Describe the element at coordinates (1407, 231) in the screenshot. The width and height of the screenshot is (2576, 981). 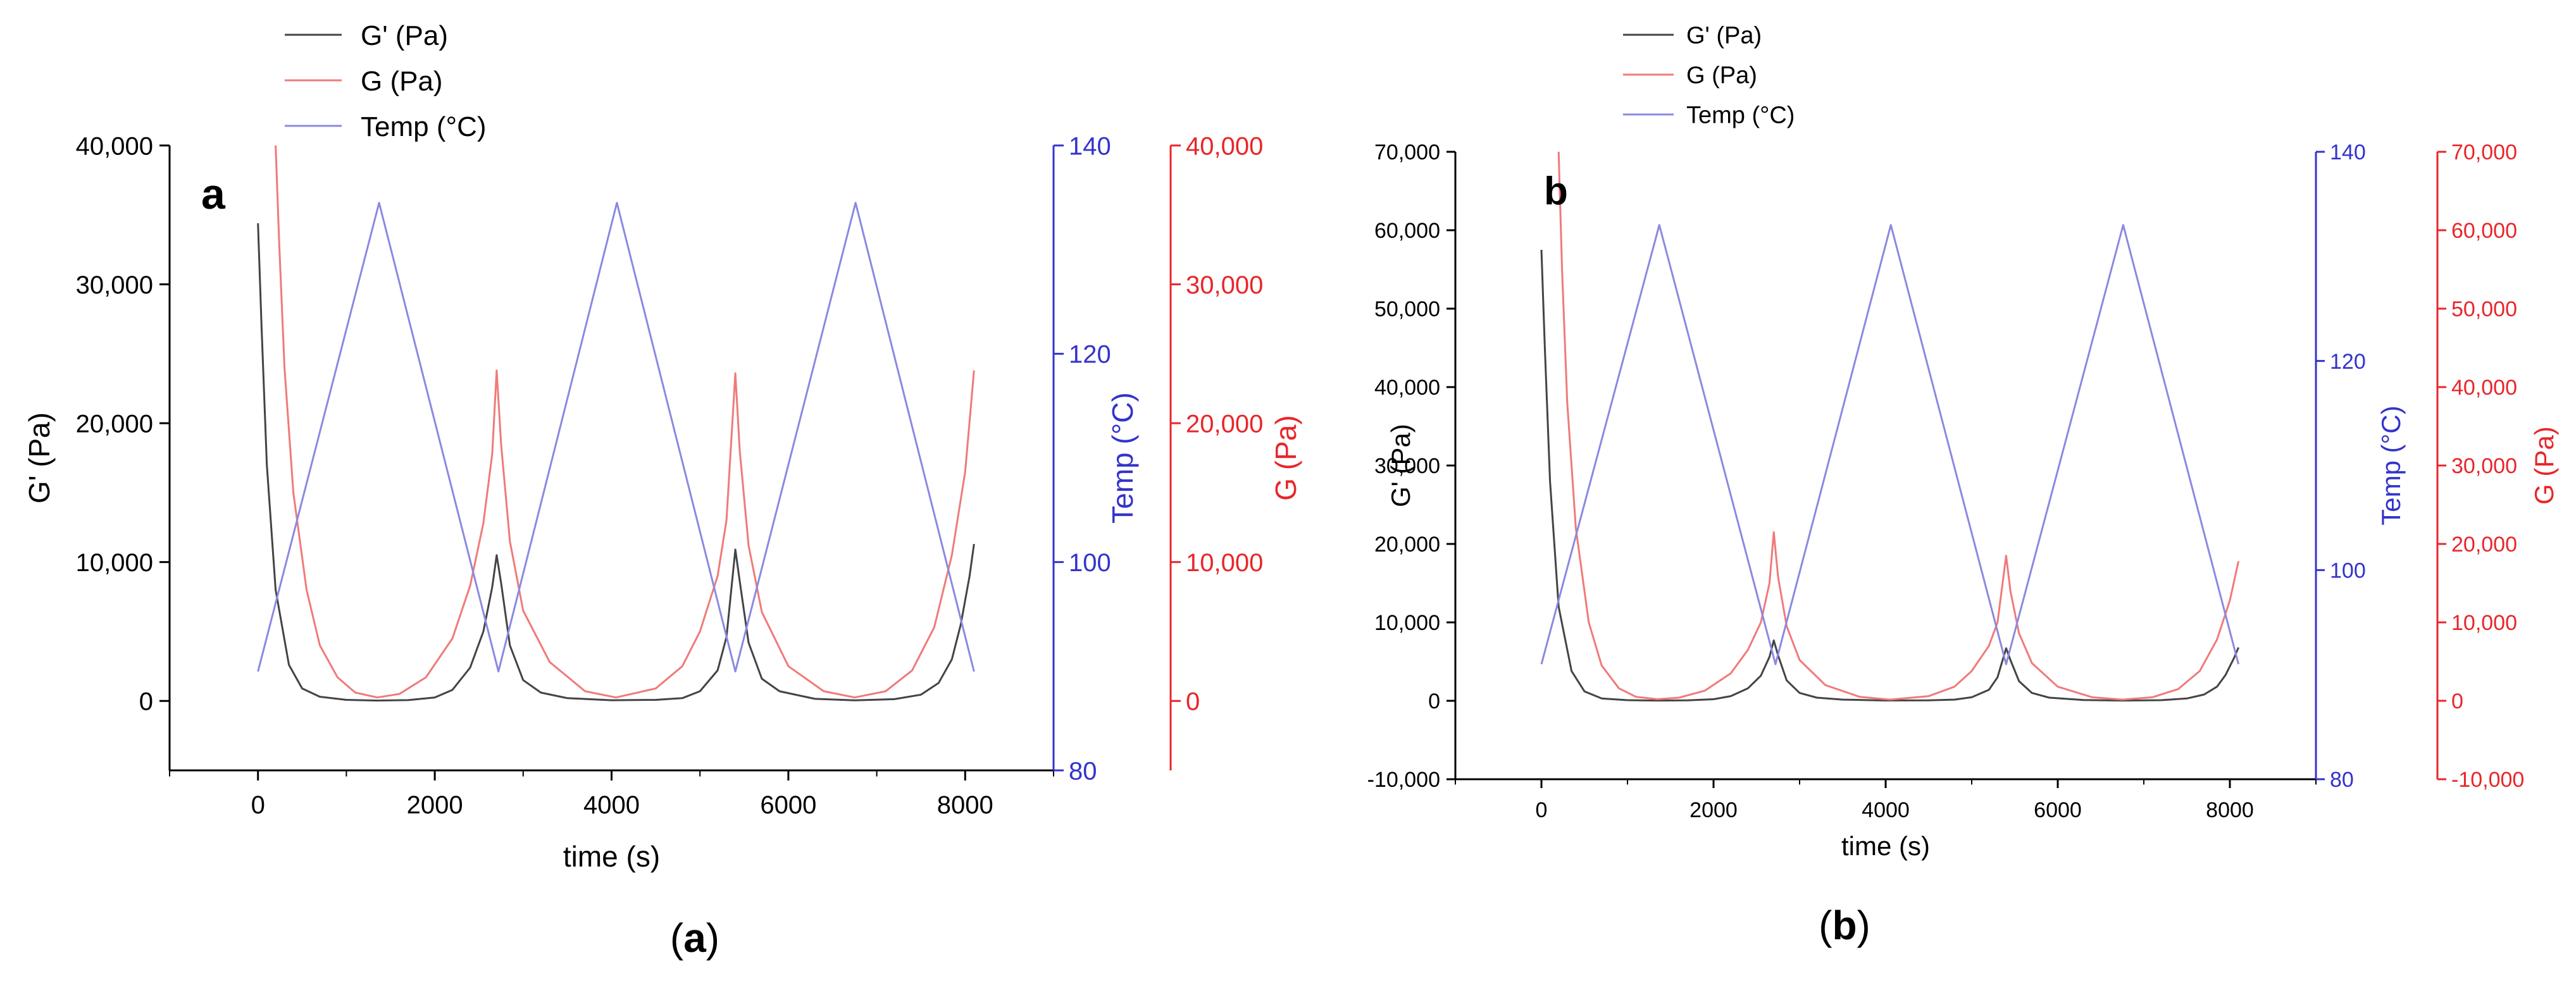
I see `left-tick-label: 60,000` at that location.